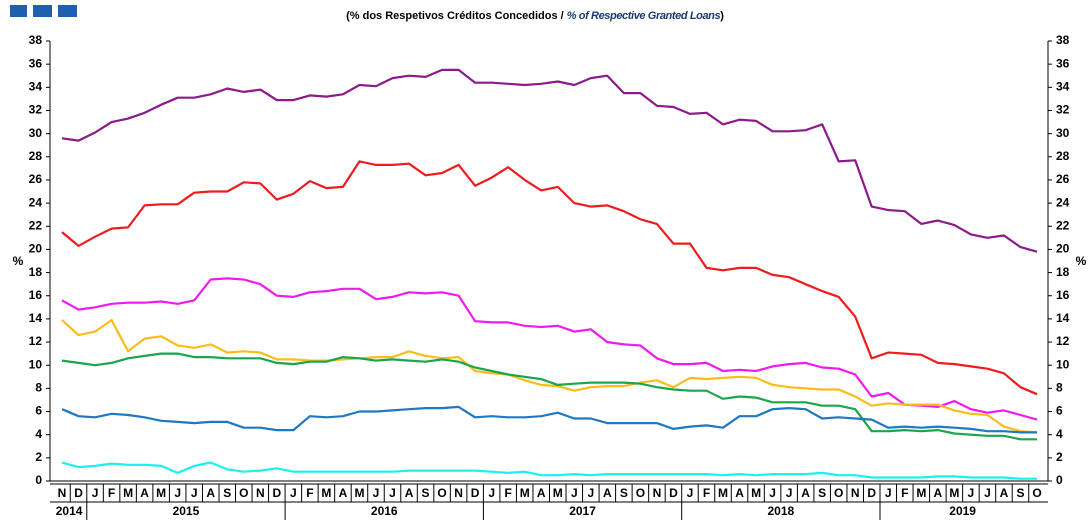 This screenshot has width=1089, height=529. I want to click on y-tick-label-right: 12, so click(1063, 341).